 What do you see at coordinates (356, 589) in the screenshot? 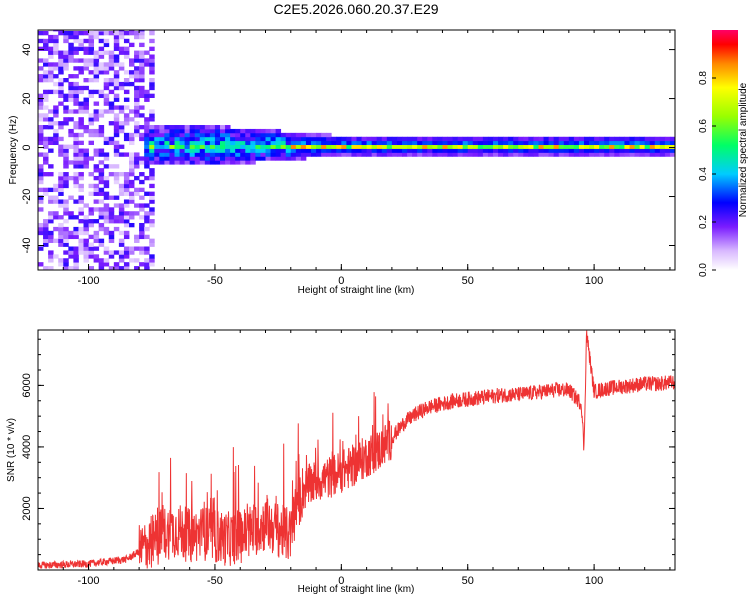
I see `snr-x-axis-label: Height of straight line (km)` at bounding box center [356, 589].